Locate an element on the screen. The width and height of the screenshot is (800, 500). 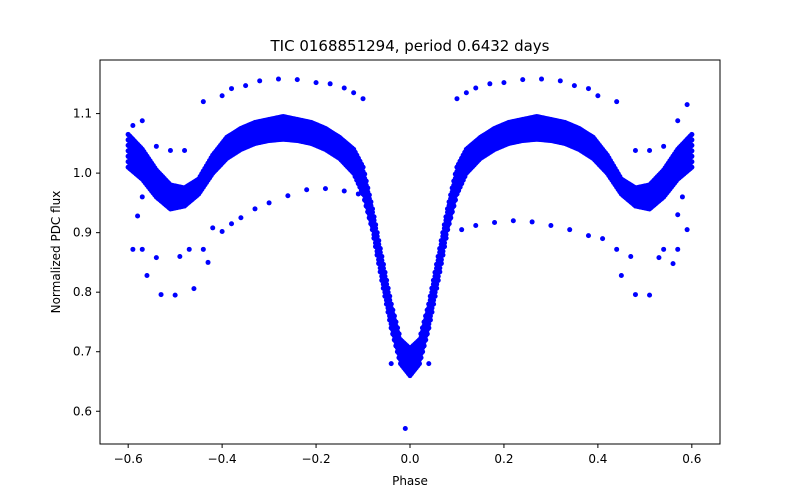
y-tick-label: 0.9 is located at coordinates (82, 233).